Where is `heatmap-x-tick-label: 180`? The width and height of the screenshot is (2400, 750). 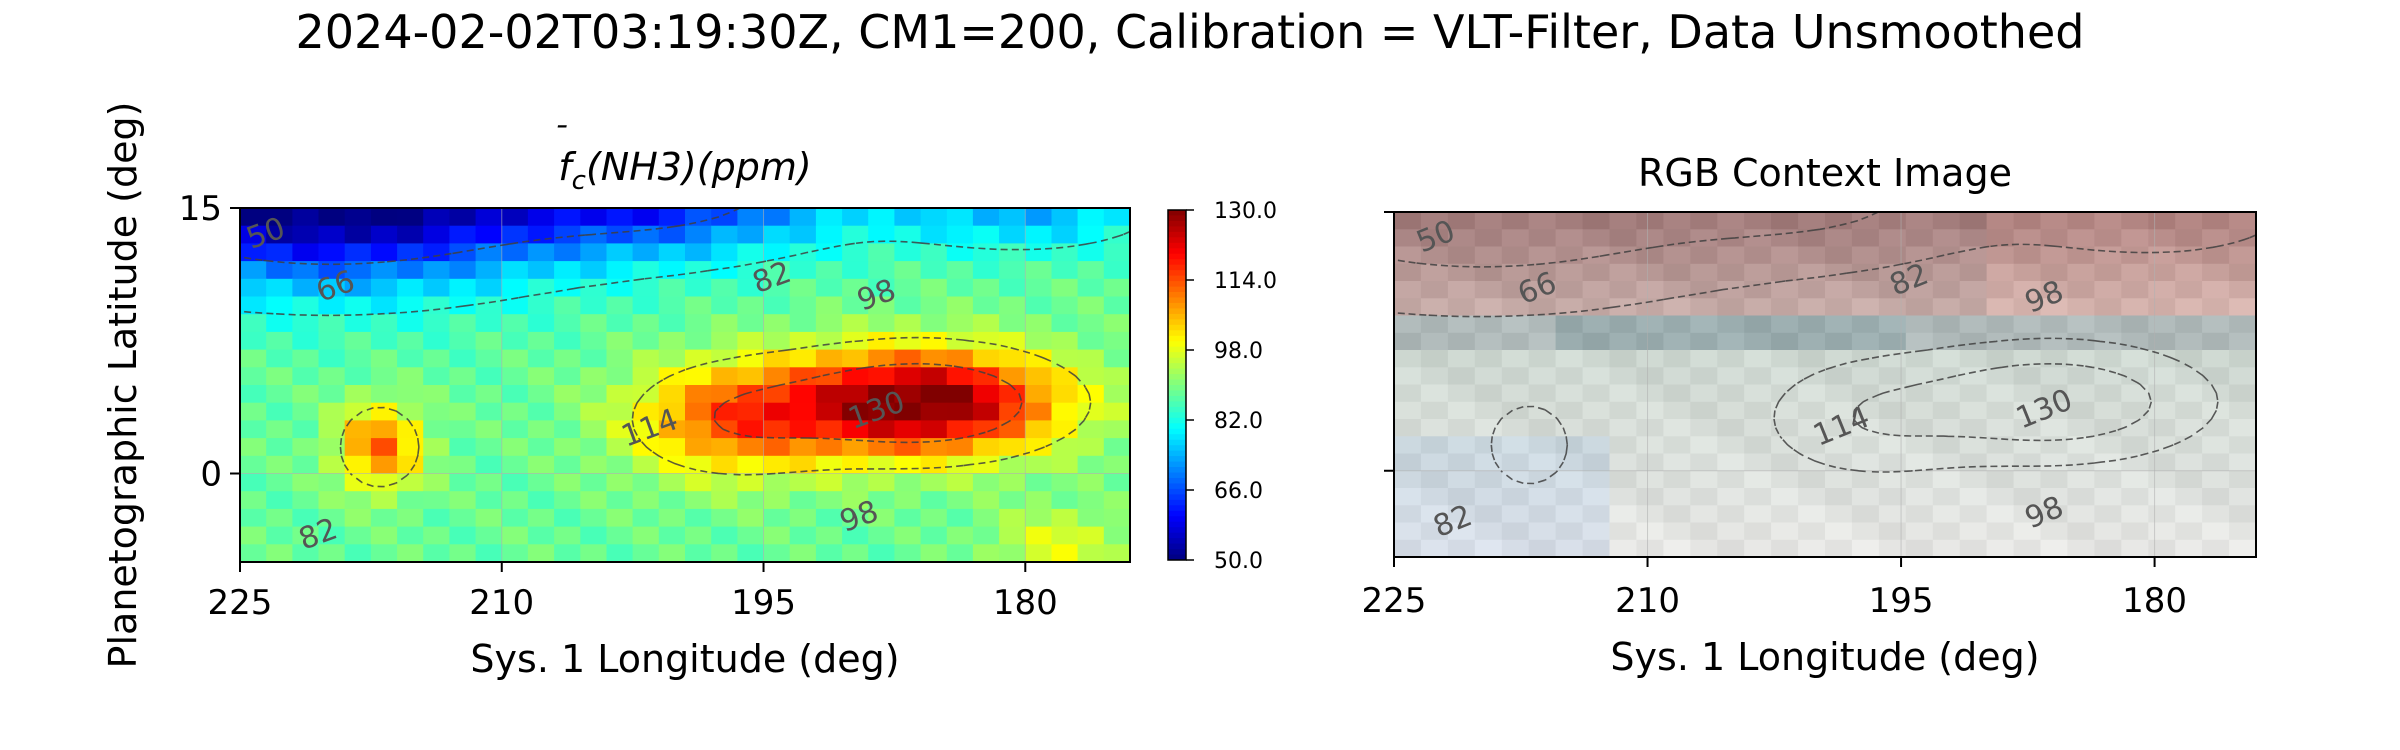 heatmap-x-tick-label: 180 is located at coordinates (1025, 603).